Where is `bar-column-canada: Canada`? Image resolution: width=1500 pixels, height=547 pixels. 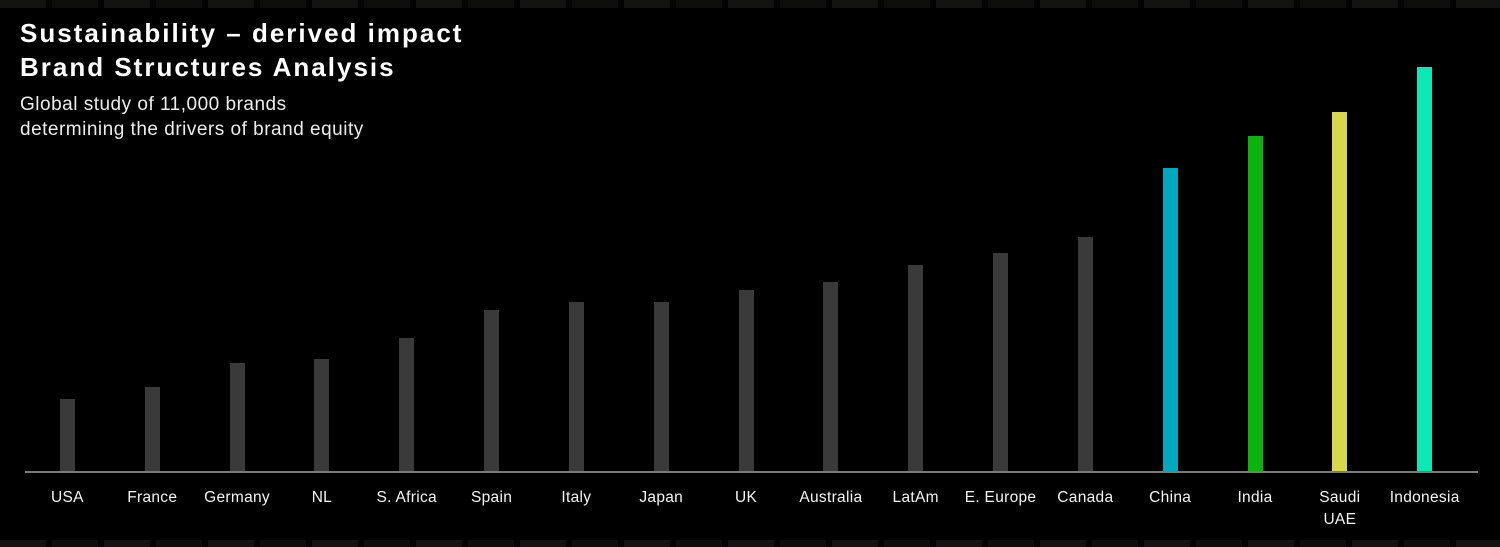 bar-column-canada: Canada is located at coordinates (1085, 273).